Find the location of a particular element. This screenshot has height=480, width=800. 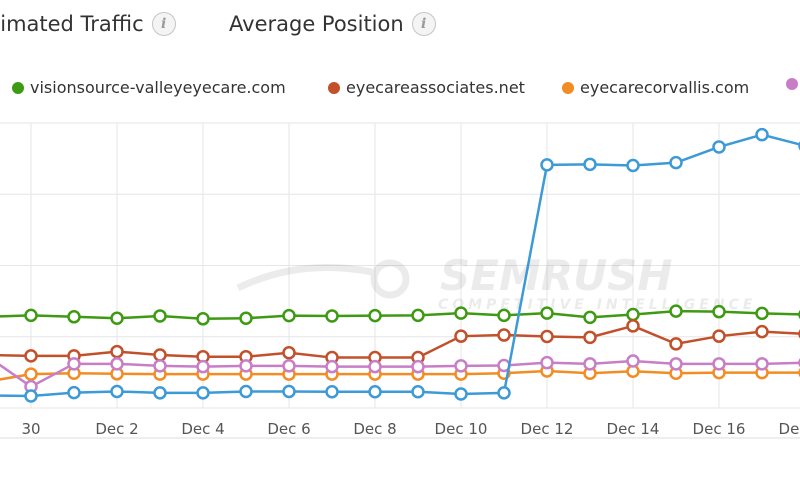

x-tick-label: Dec 8 is located at coordinates (374, 429).